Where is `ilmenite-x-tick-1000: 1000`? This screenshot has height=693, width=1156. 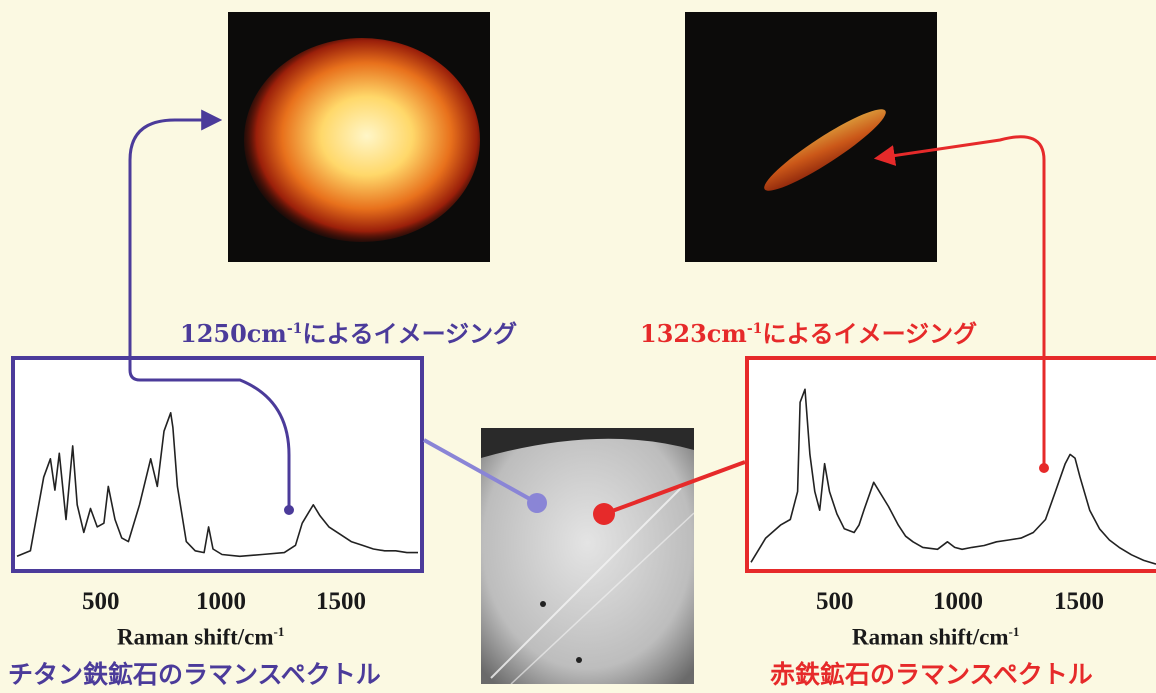
ilmenite-x-tick-1000: 1000 is located at coordinates (221, 601).